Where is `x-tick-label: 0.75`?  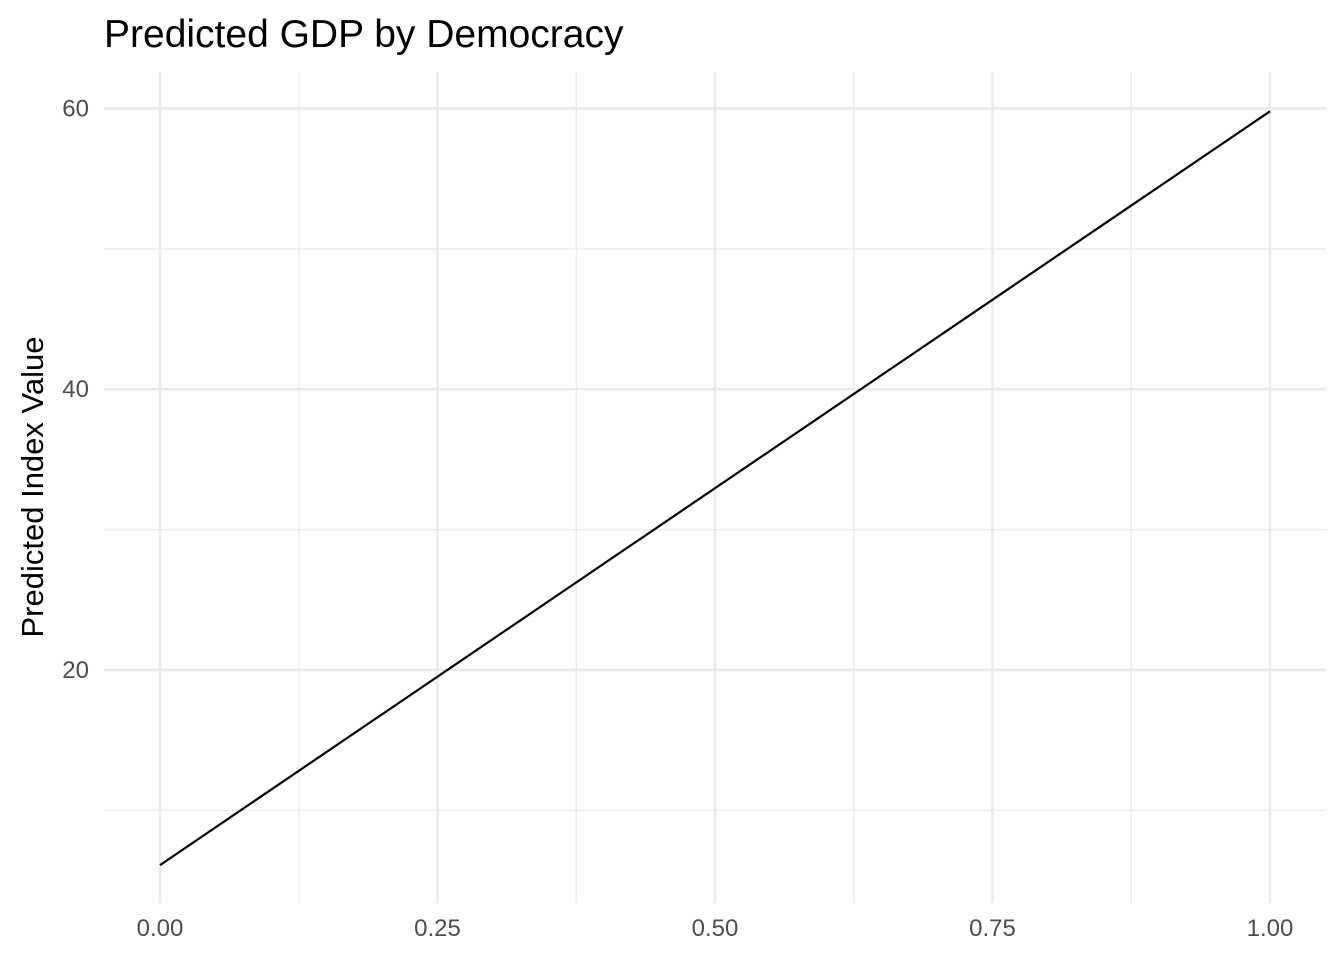
x-tick-label: 0.75 is located at coordinates (992, 928).